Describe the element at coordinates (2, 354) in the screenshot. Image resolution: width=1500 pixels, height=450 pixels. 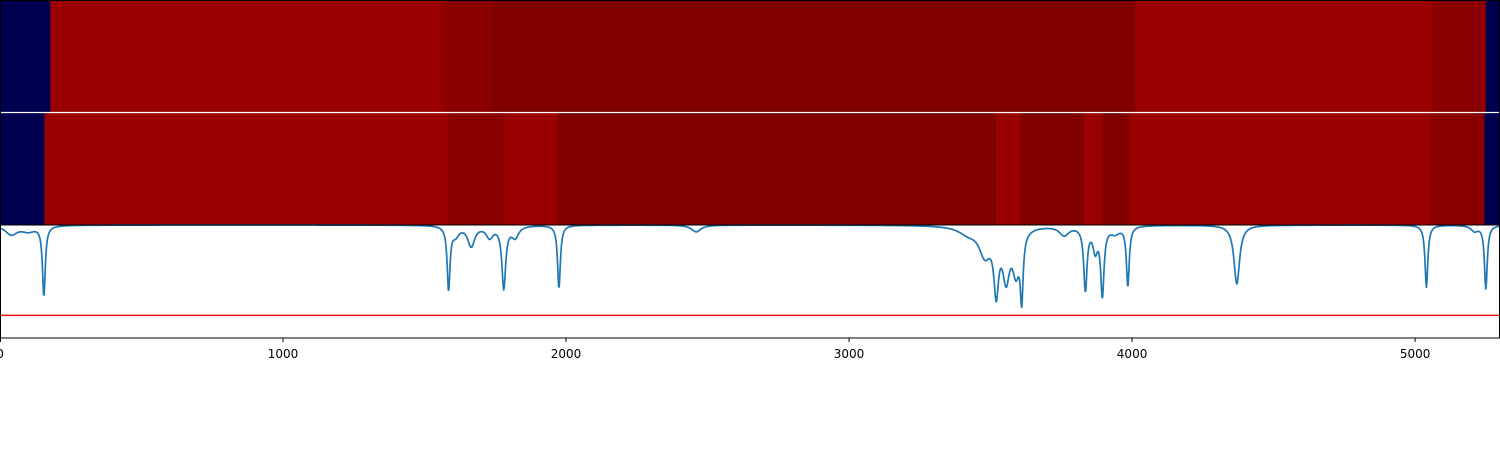
I see `x-tick-label-0: 0` at that location.